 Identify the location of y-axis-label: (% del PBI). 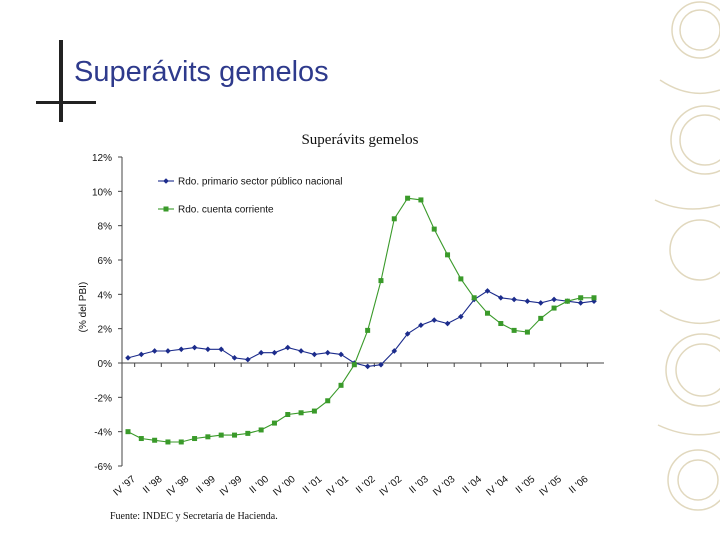
(83, 307).